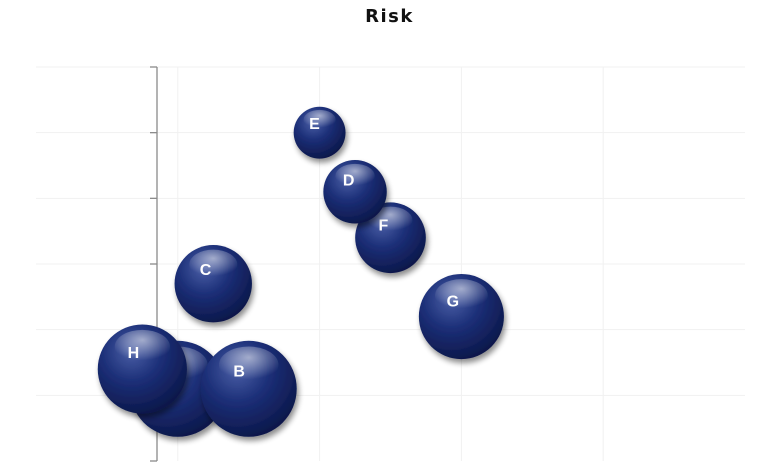 This screenshot has height=462, width=779. What do you see at coordinates (134, 353) in the screenshot?
I see `bubble-label: H` at bounding box center [134, 353].